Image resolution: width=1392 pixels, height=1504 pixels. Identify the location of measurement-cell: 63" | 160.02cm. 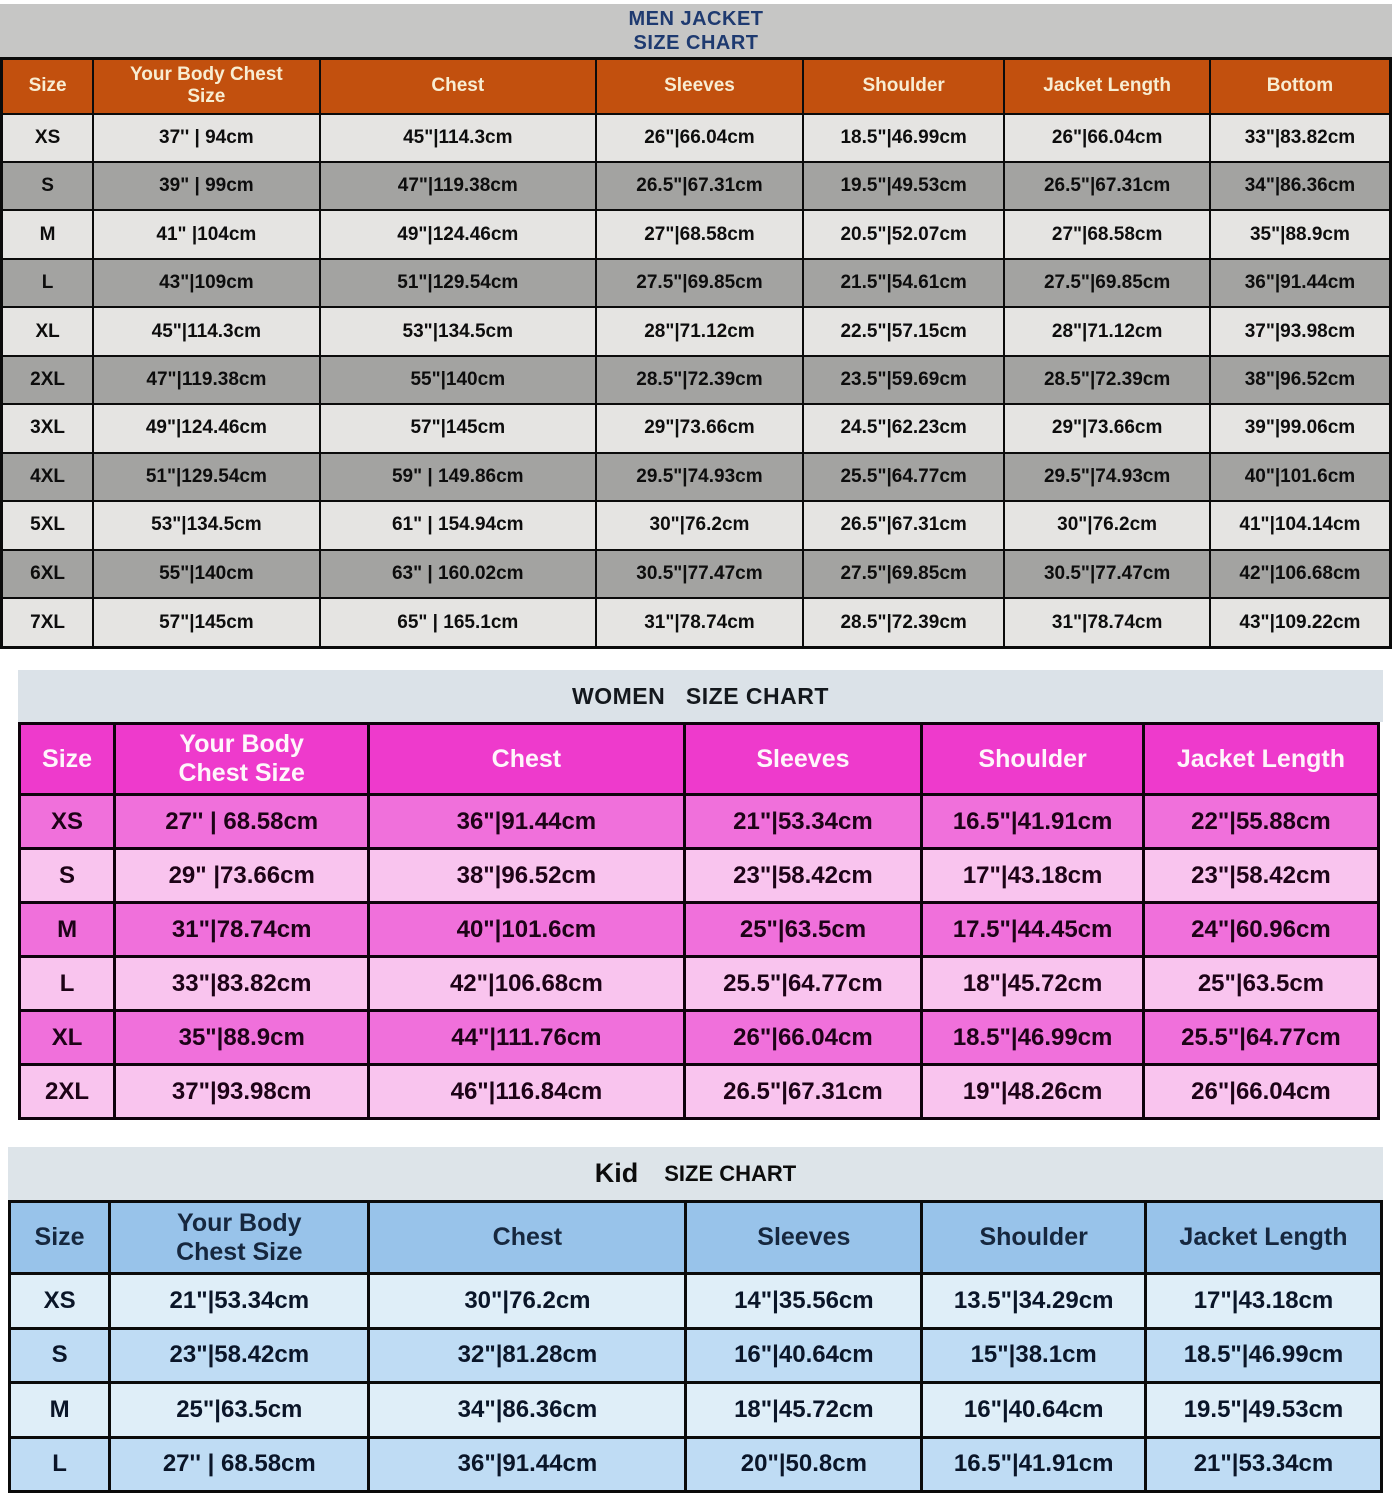
(457, 574).